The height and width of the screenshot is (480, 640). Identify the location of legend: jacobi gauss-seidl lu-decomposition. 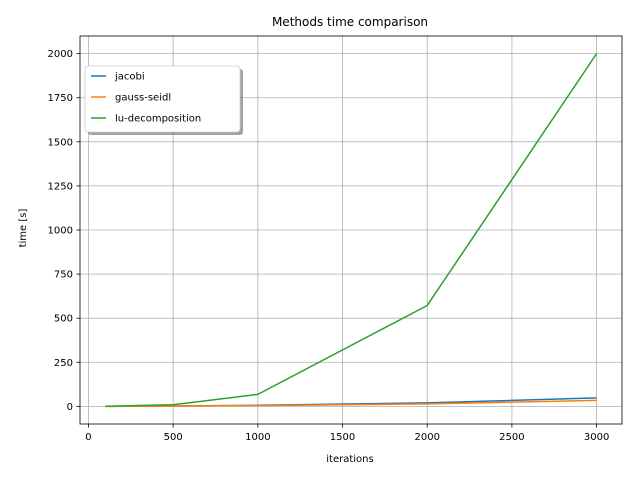
(163, 100).